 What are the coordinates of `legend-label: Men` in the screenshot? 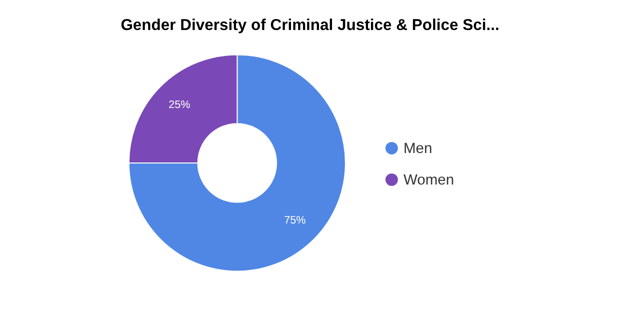 It's located at (417, 149).